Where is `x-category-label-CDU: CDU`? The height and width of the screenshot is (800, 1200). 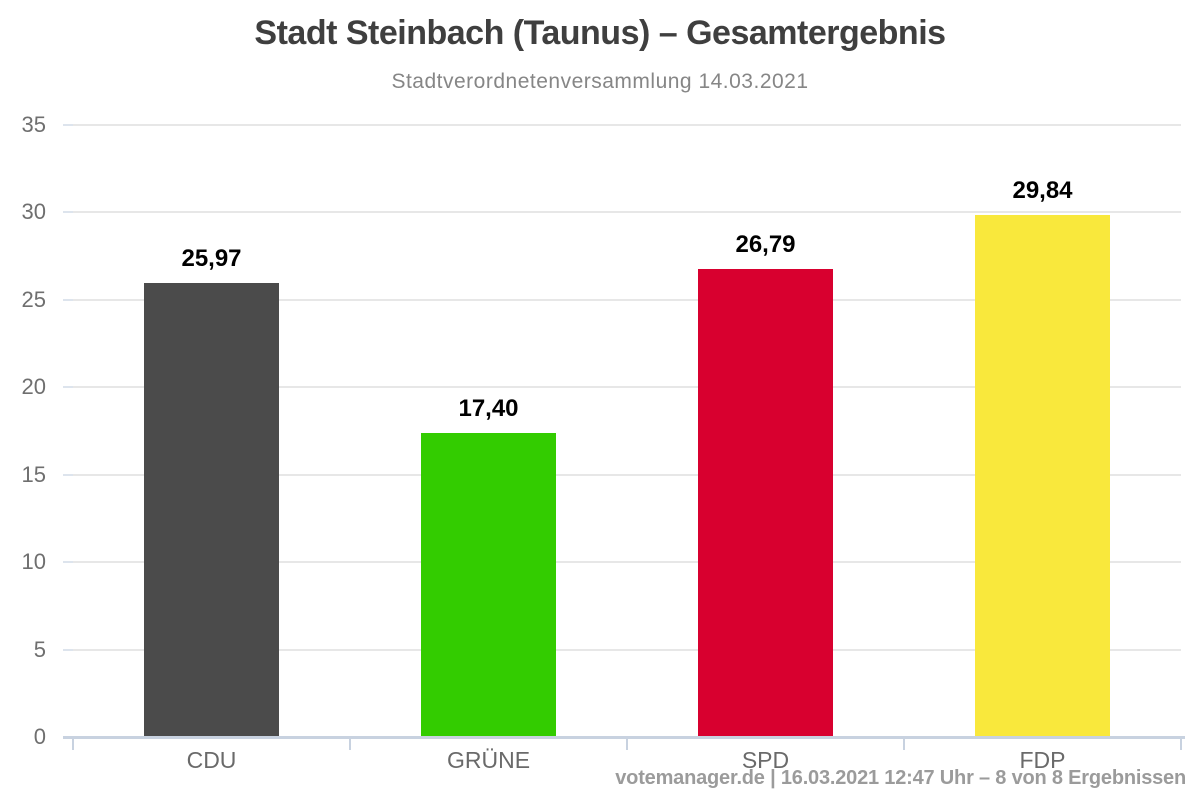 x-category-label-CDU: CDU is located at coordinates (211, 760).